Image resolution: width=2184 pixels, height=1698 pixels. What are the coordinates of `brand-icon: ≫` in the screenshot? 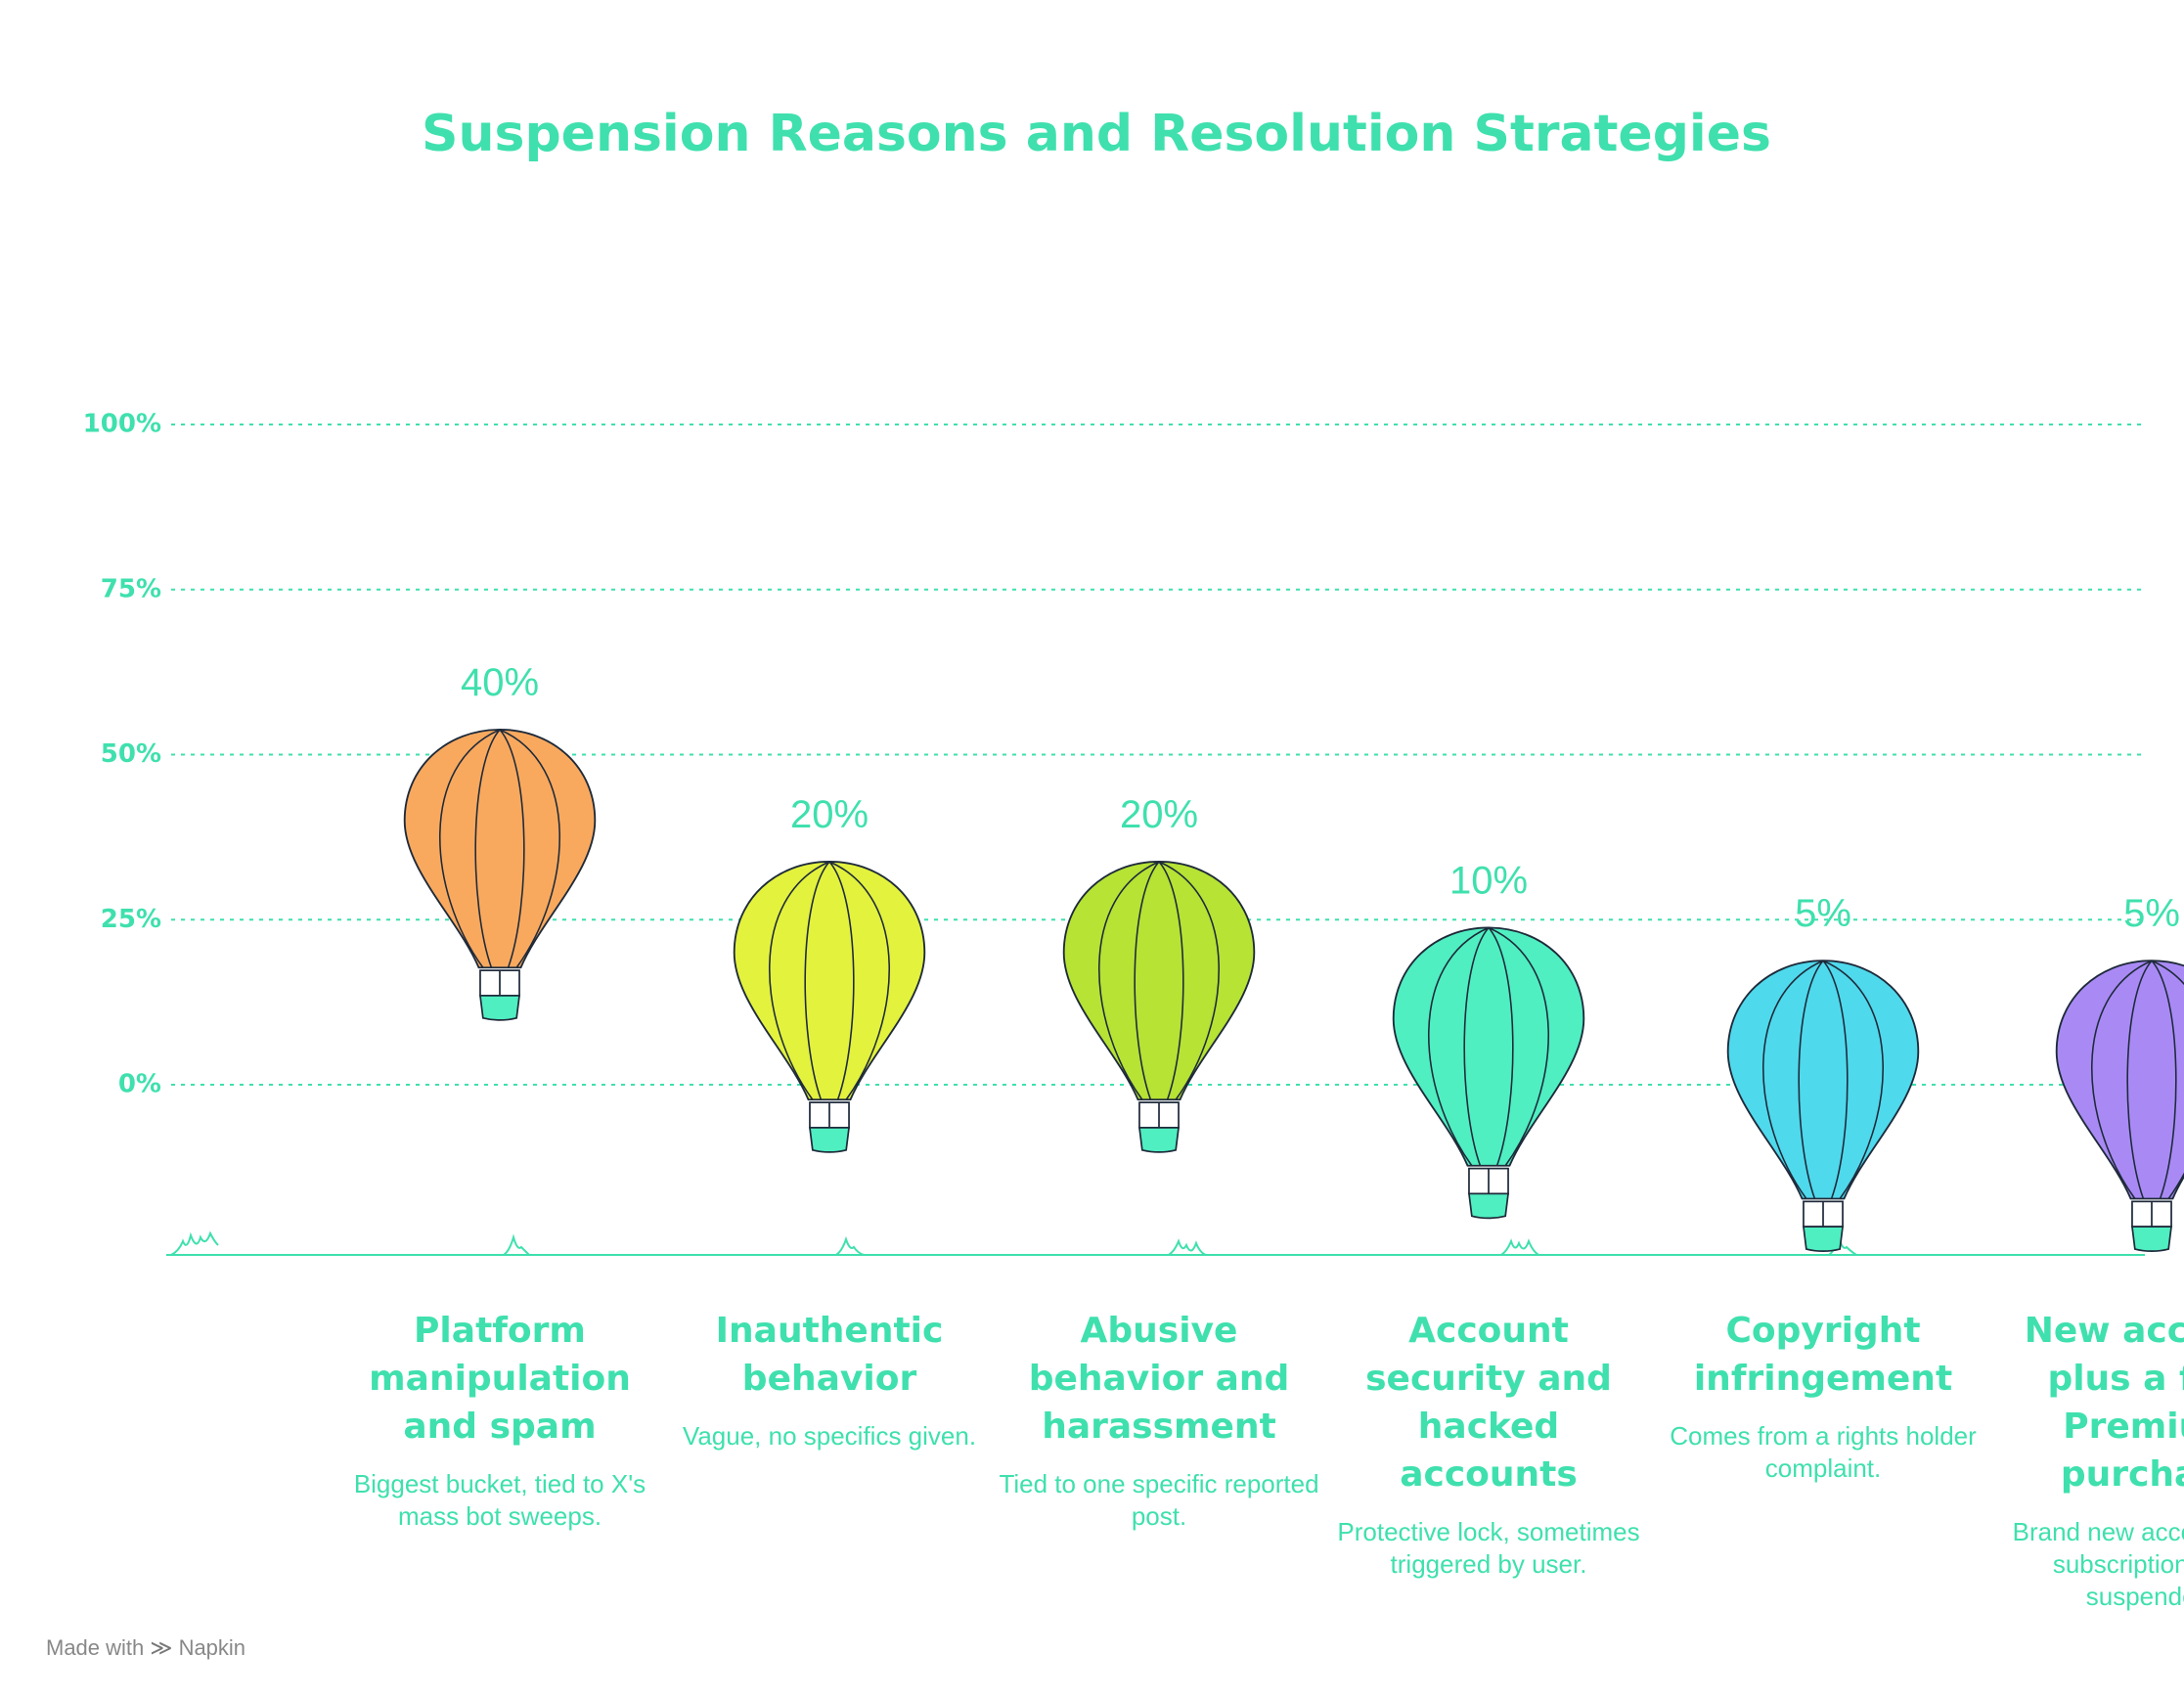 It's located at (161, 1647).